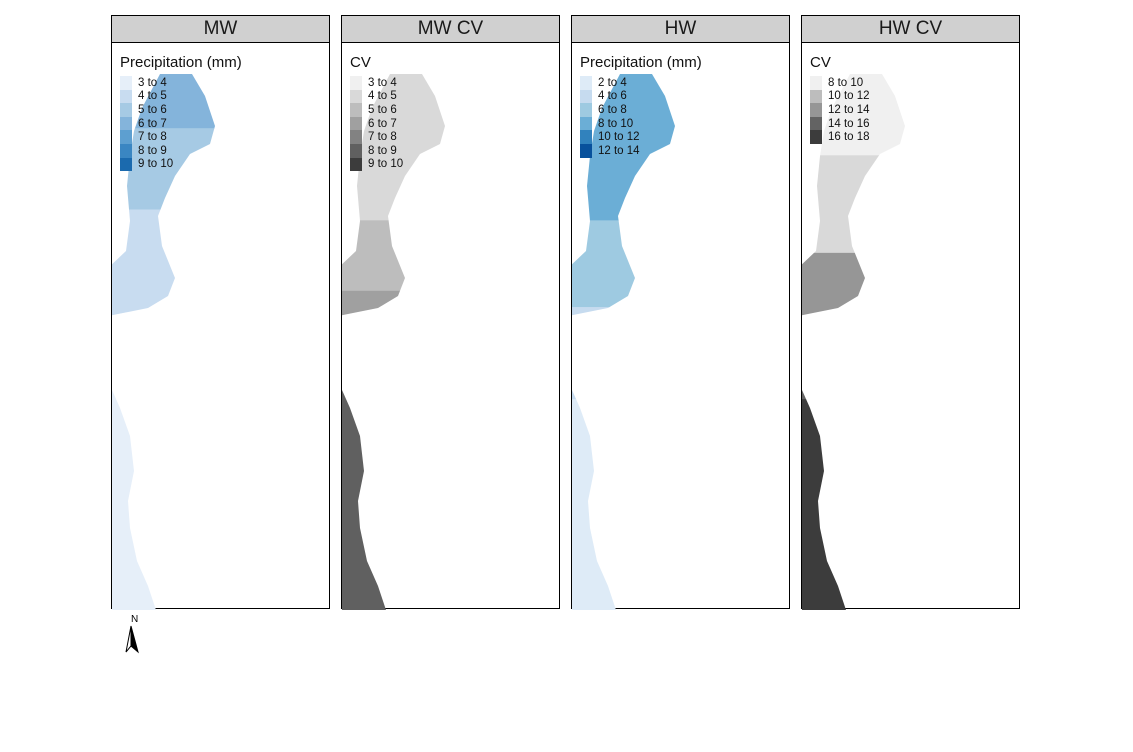 This screenshot has height=752, width=1133. I want to click on north-arrow-right-half, so click(134, 639).